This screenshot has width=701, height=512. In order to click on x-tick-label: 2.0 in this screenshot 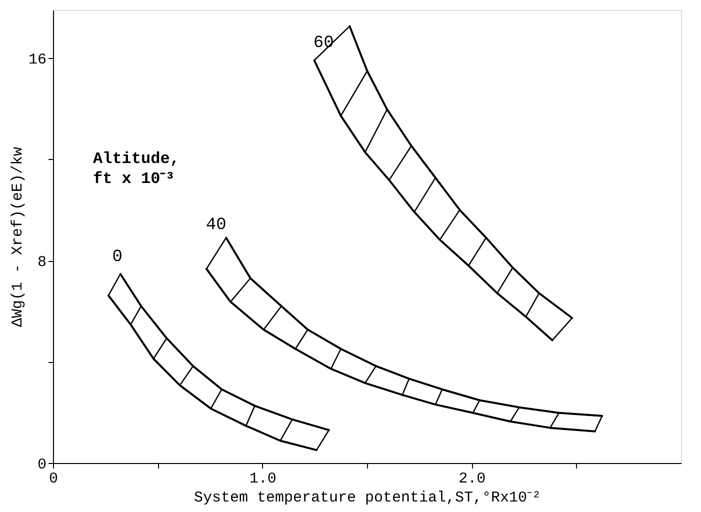, I will do `click(472, 479)`.